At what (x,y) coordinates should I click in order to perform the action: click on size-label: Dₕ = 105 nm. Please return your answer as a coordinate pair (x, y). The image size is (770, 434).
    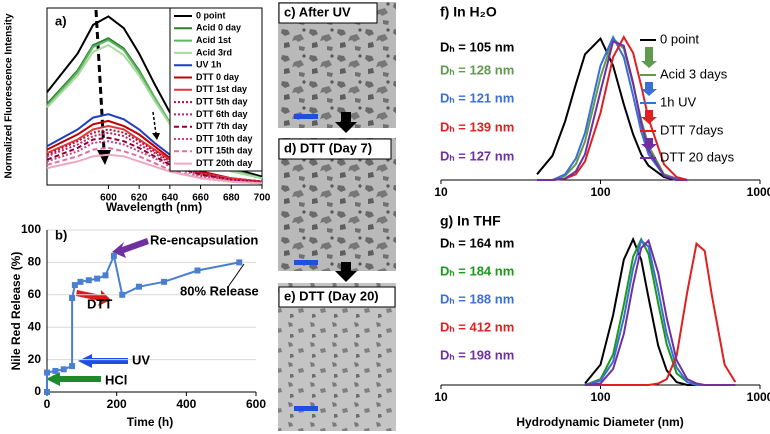
    Looking at the image, I should click on (477, 46).